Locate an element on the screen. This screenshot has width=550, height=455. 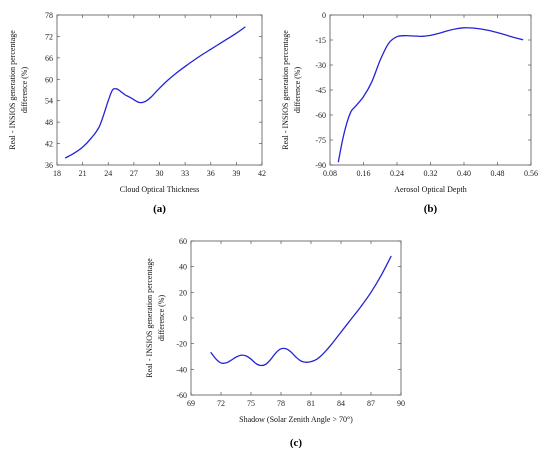
y-tick-label: -75 is located at coordinates (320, 140).